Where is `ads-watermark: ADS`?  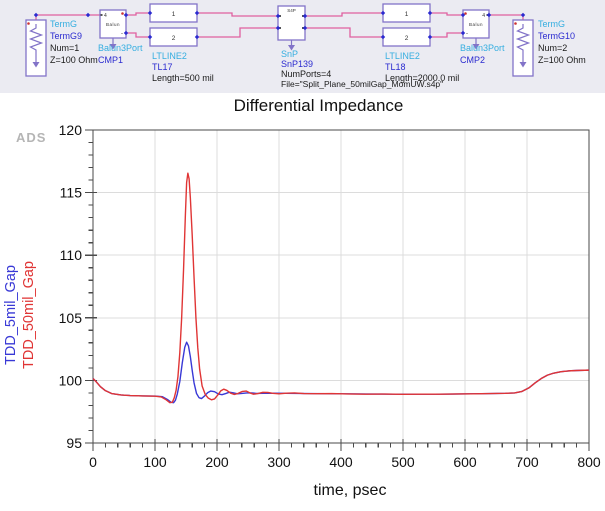
ads-watermark: ADS is located at coordinates (31, 137).